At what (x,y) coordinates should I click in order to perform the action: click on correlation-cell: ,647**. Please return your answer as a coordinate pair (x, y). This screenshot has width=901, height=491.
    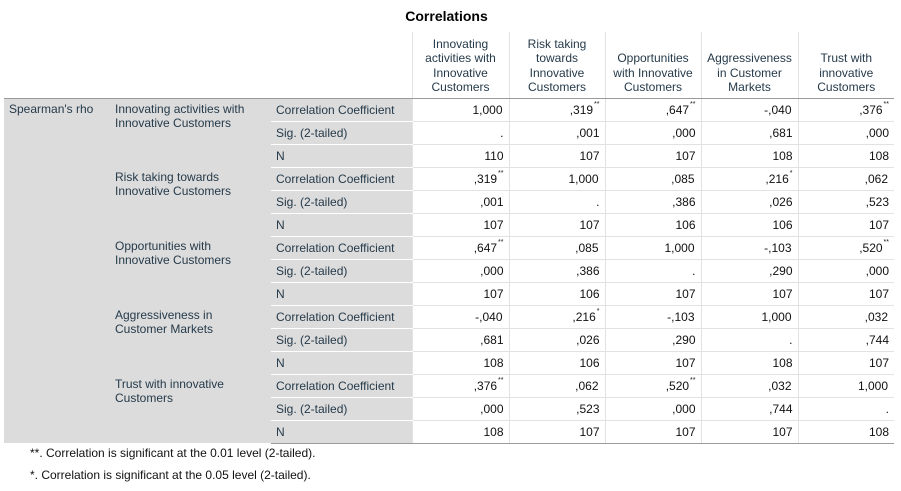
    Looking at the image, I should click on (652, 110).